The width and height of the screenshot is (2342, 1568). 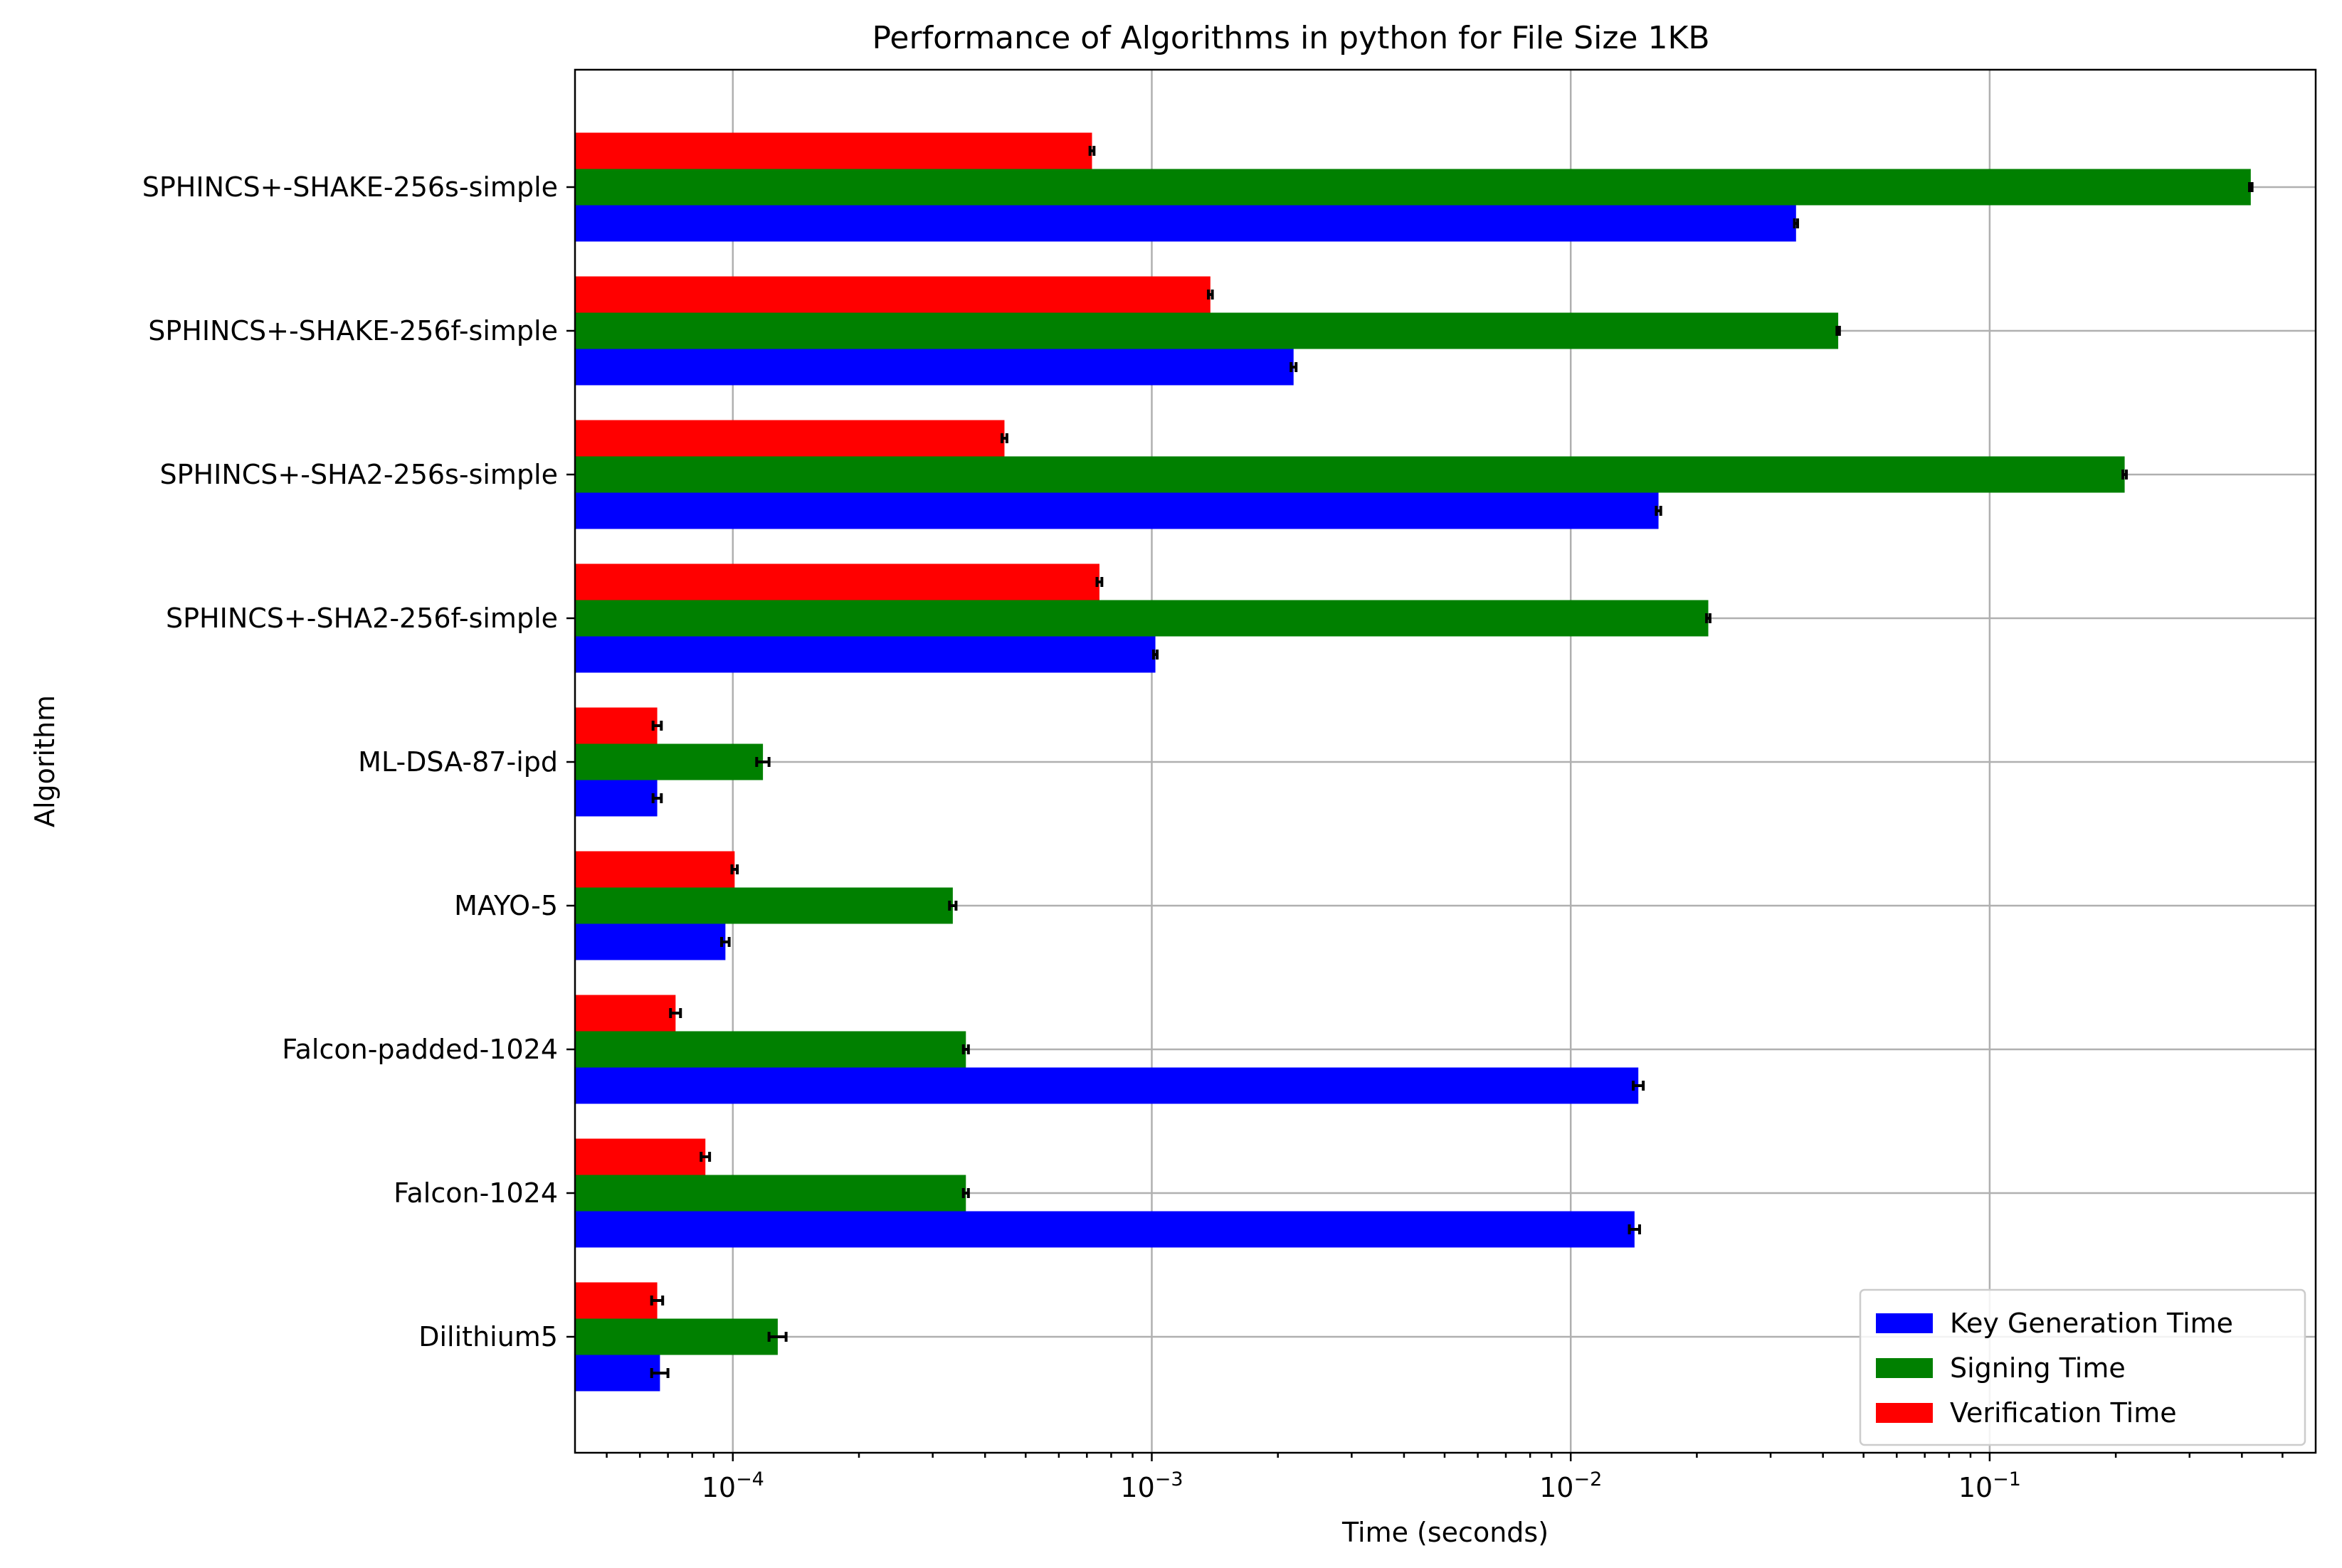 What do you see at coordinates (733, 1485) in the screenshot?
I see `x-tick-label: 10⁻⁴` at bounding box center [733, 1485].